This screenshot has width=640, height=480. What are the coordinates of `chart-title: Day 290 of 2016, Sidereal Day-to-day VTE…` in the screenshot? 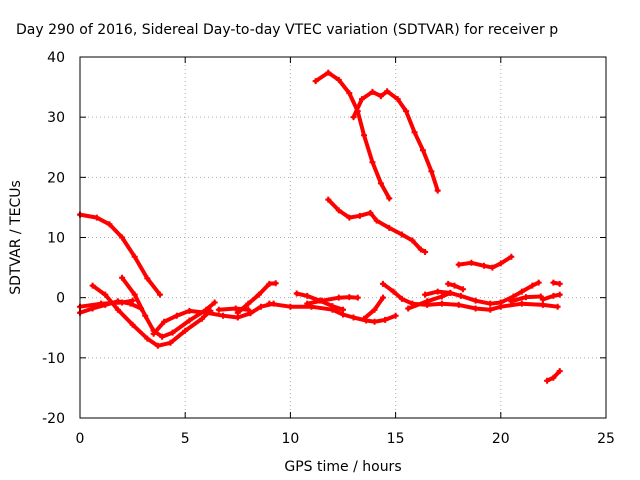 It's located at (287, 30).